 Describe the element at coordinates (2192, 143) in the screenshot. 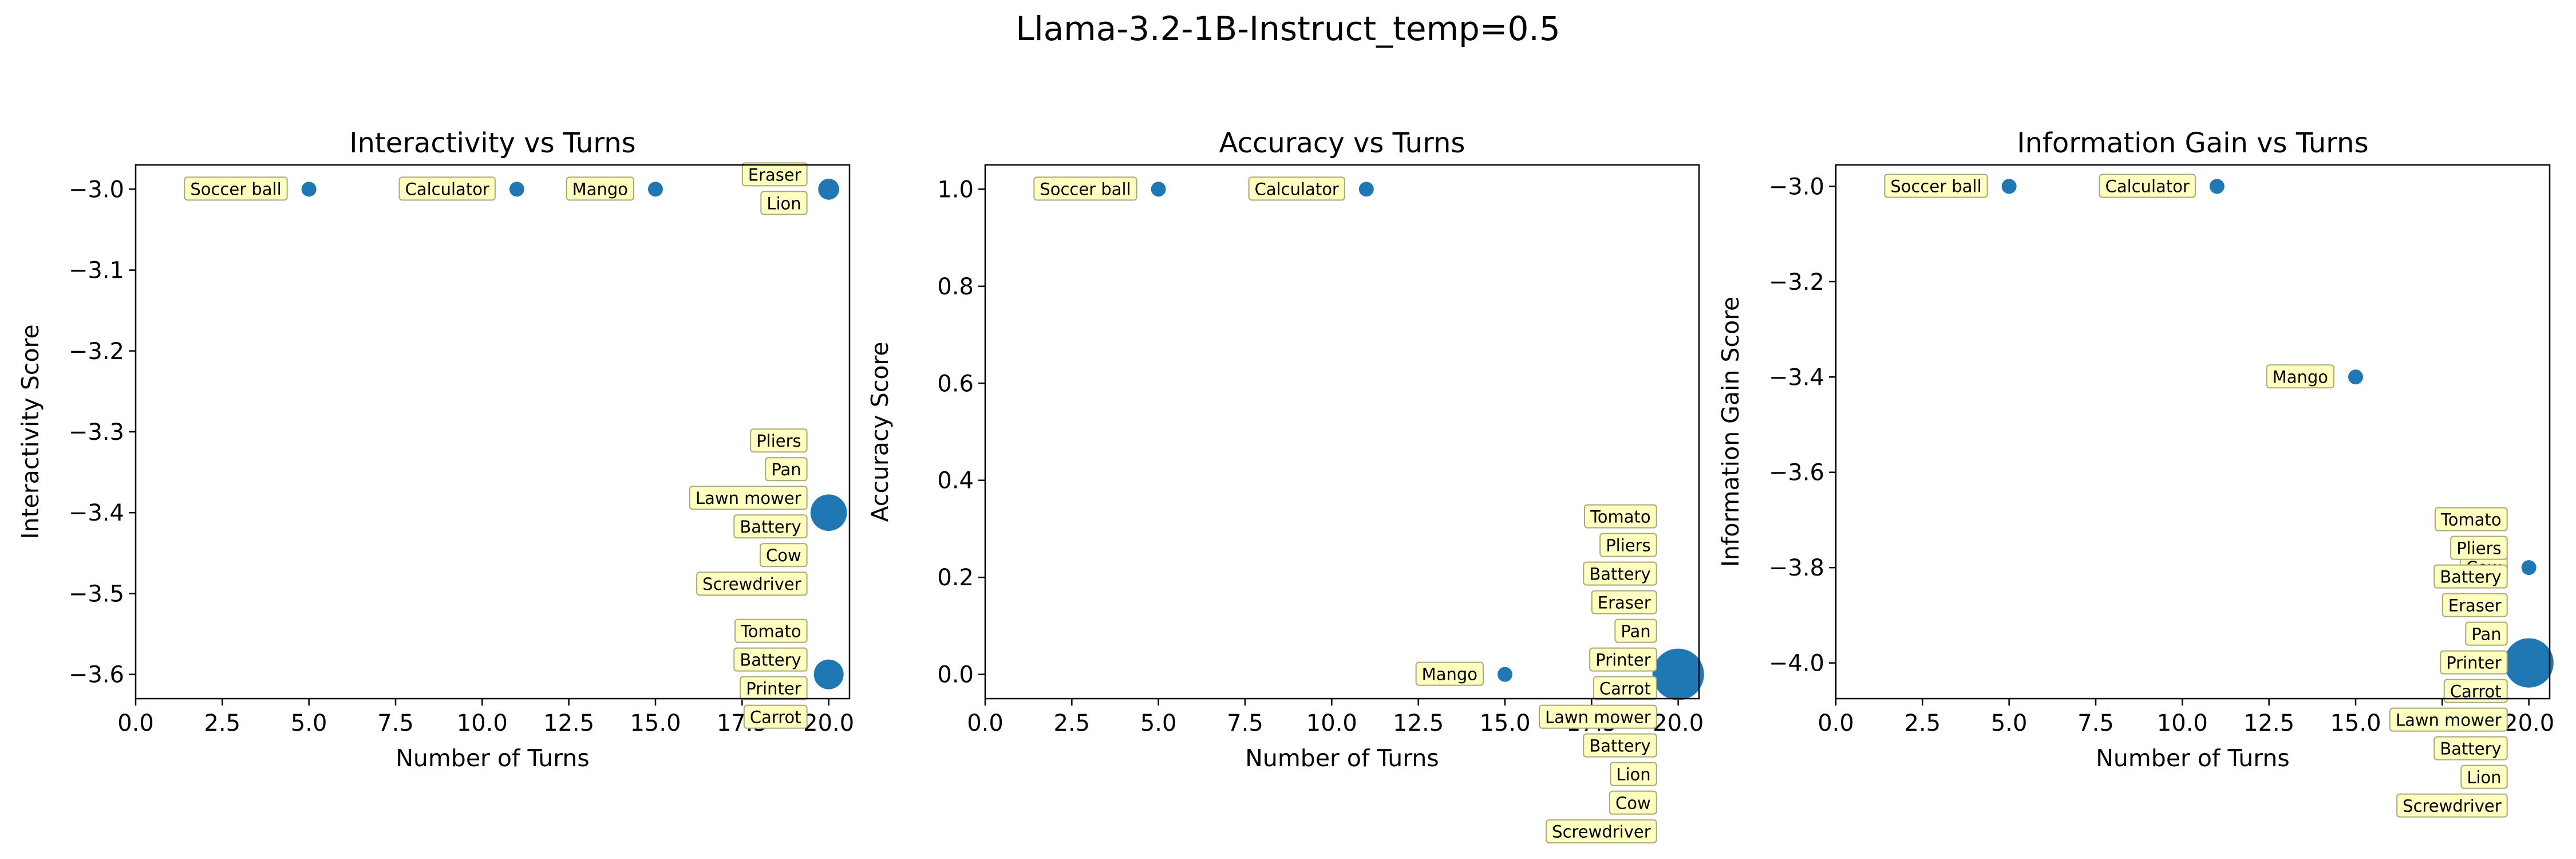

I see `subplot-title: Information Gain vs Turns` at that location.